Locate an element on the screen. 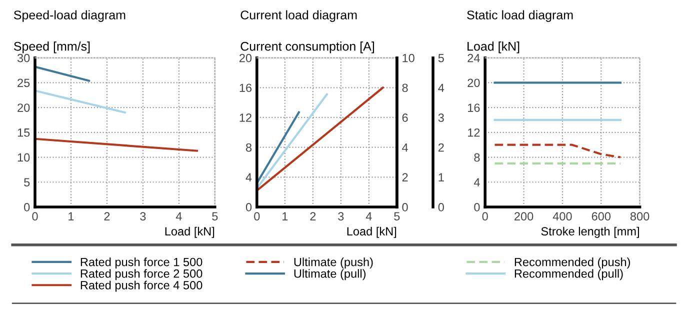  y2-tick-label: 0 is located at coordinates (405, 207).